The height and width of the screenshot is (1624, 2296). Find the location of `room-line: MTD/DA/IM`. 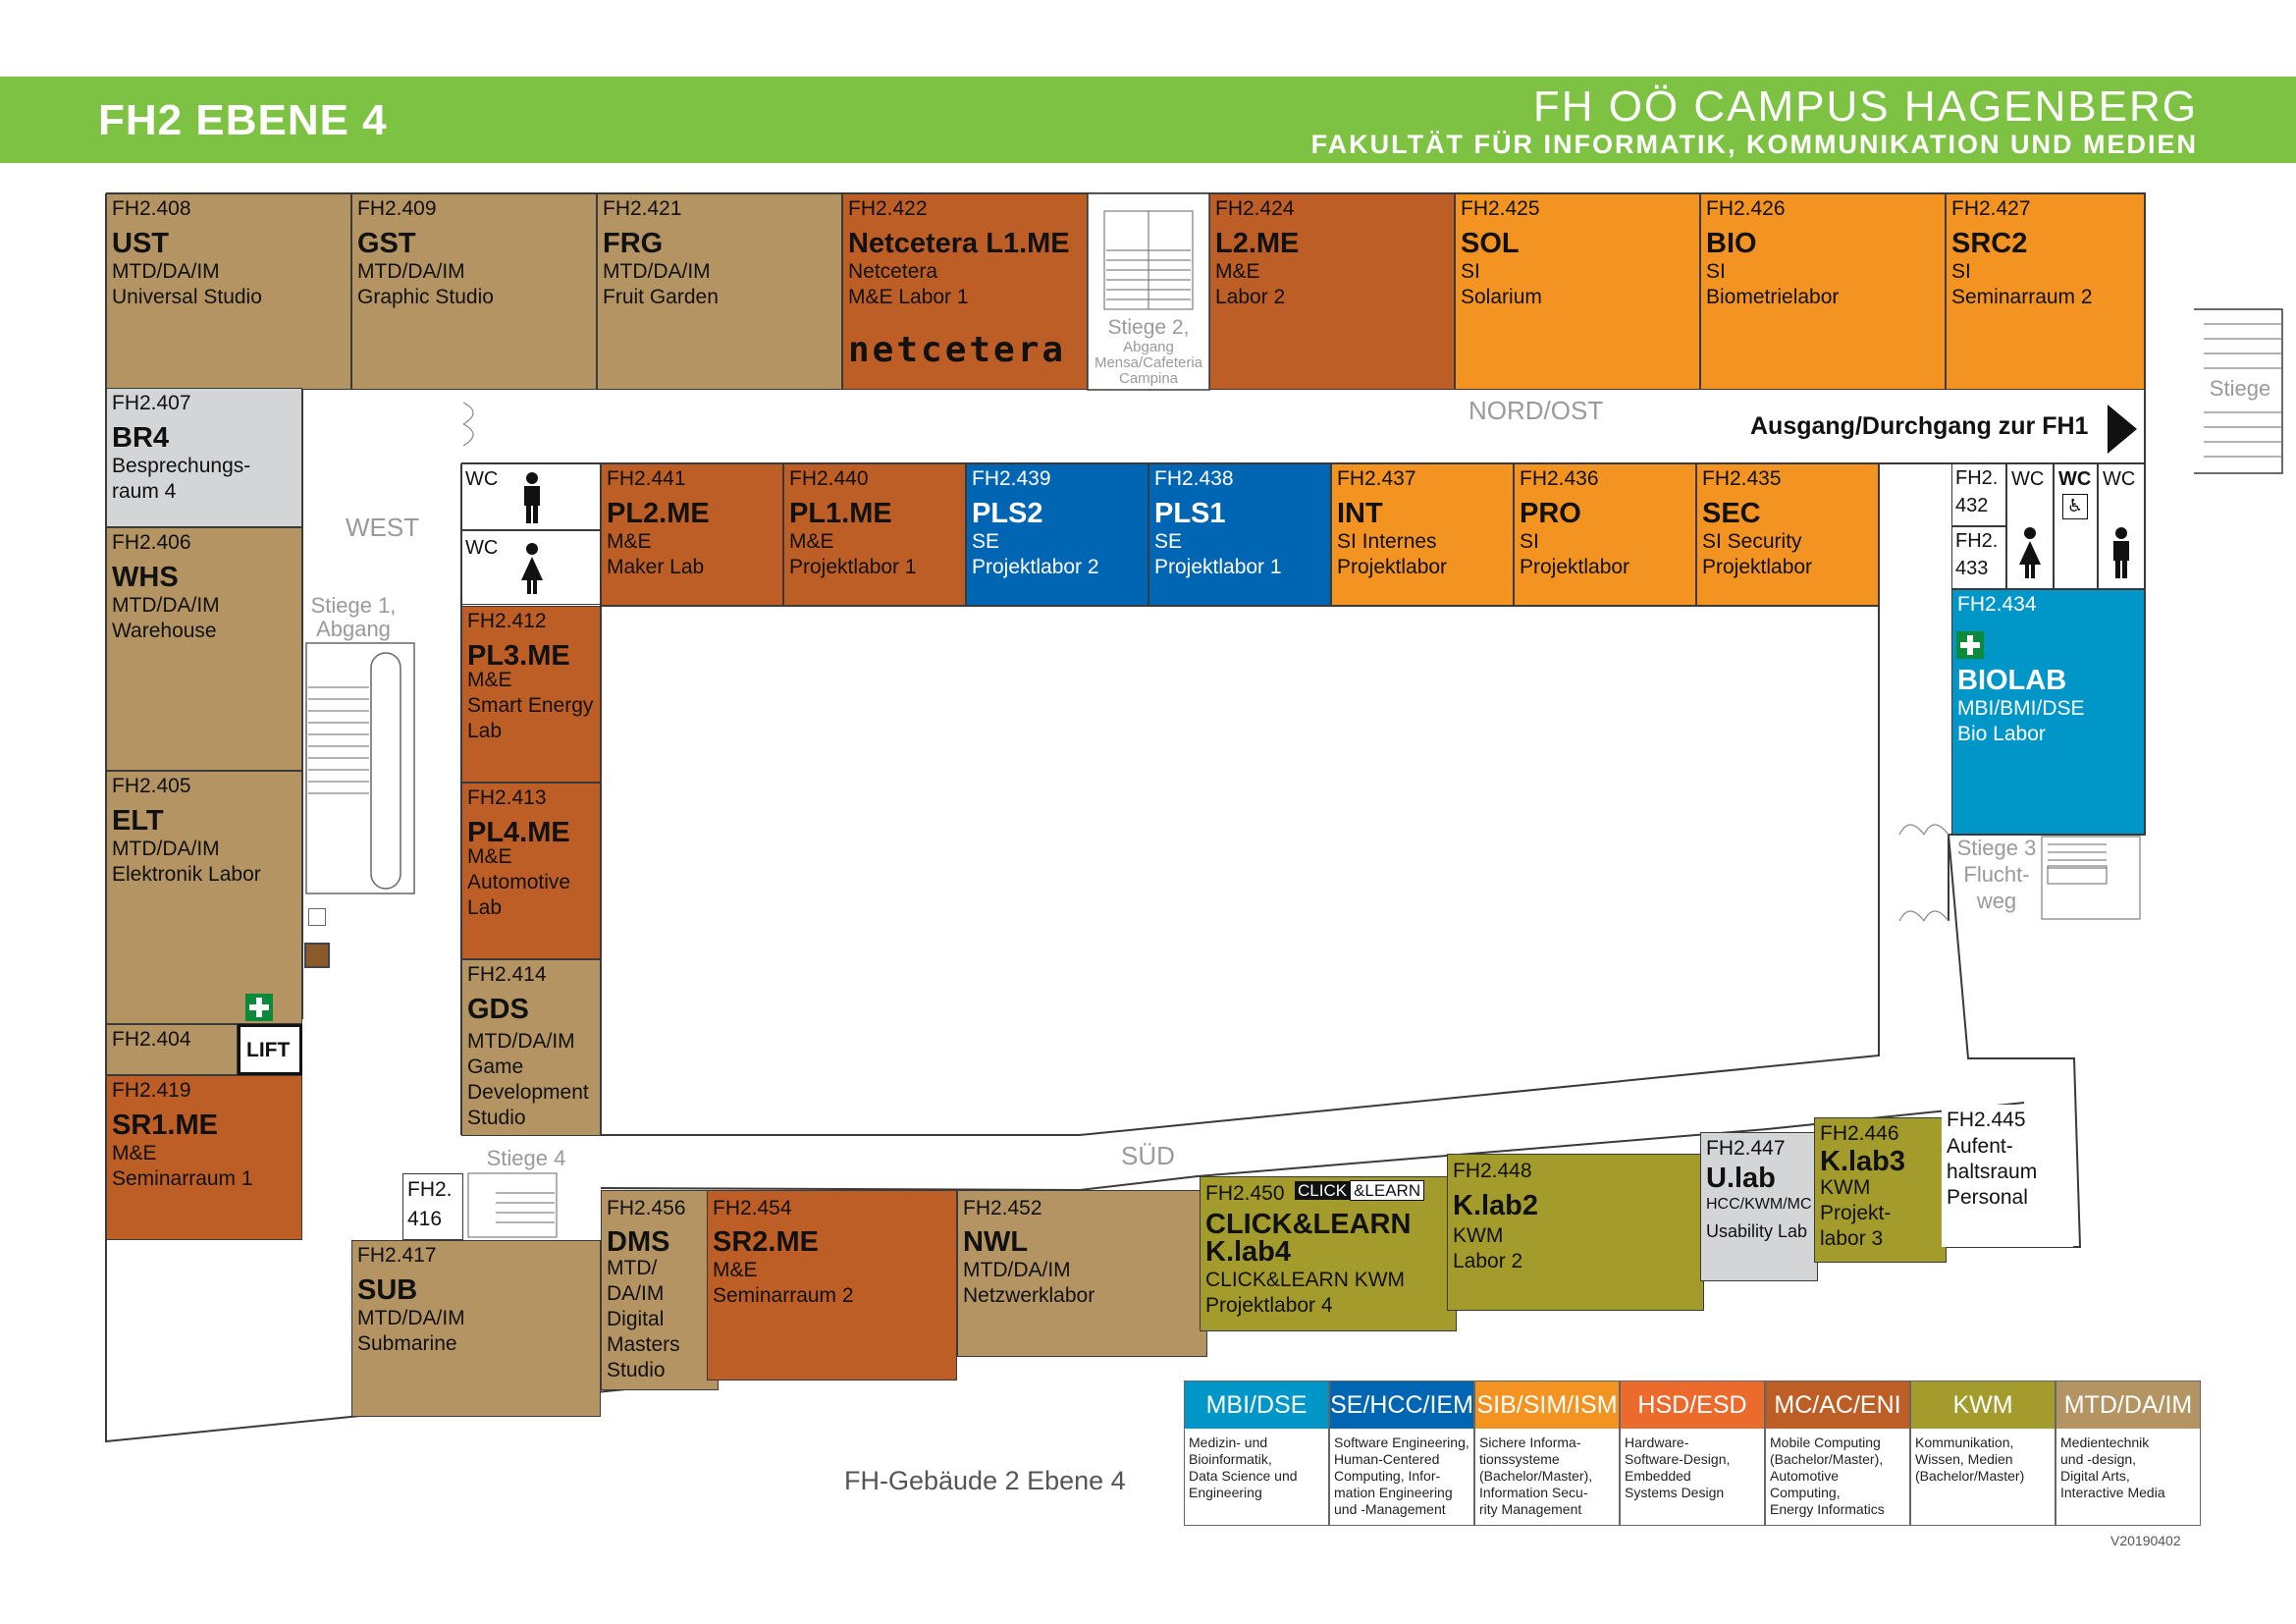

room-line: MTD/DA/IM is located at coordinates (166, 605).